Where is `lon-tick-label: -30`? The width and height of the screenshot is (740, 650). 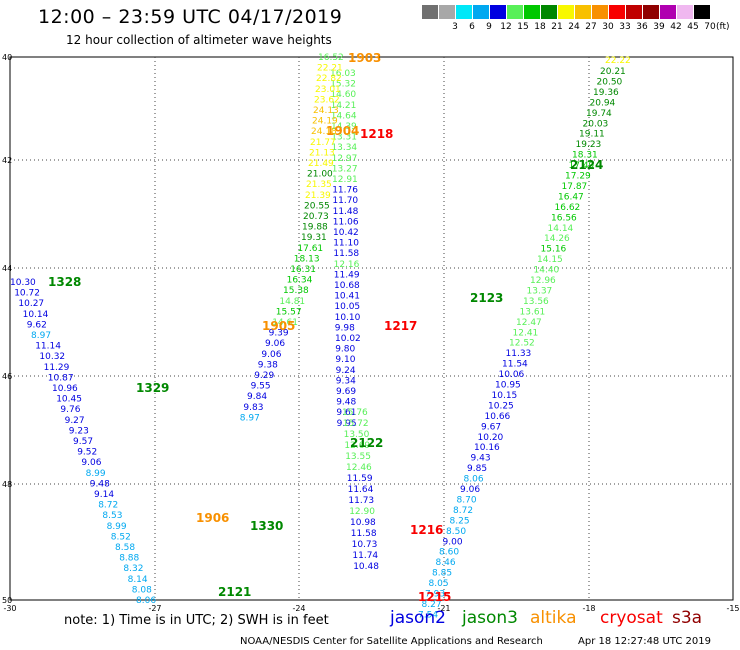
lon-tick-label: -30 is located at coordinates (9, 608).